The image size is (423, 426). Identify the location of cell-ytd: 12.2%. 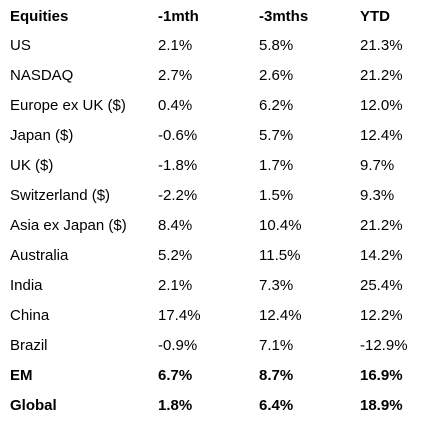
(381, 315).